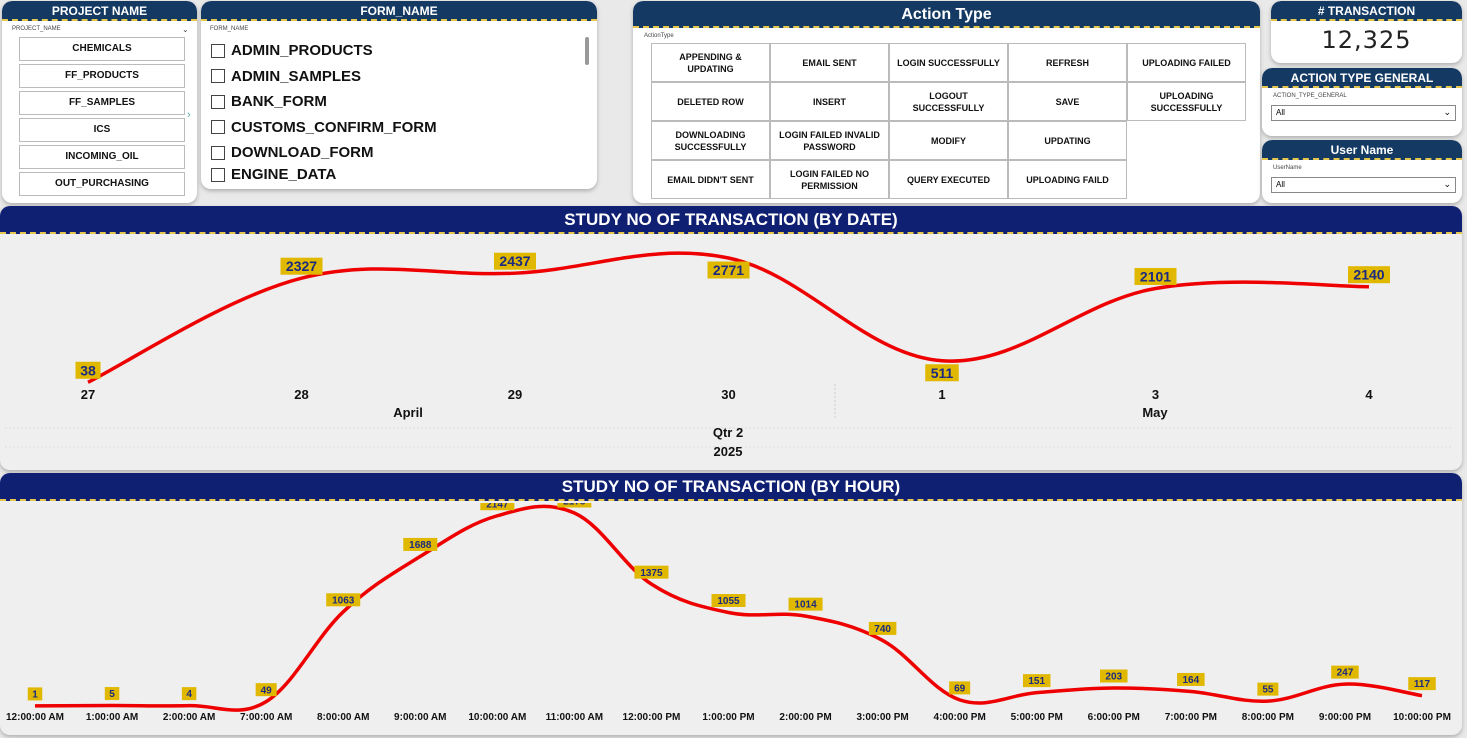 Image resolution: width=1467 pixels, height=738 pixels. I want to click on user-name-slicer: User Name UserName All ⌄, so click(1362, 171).